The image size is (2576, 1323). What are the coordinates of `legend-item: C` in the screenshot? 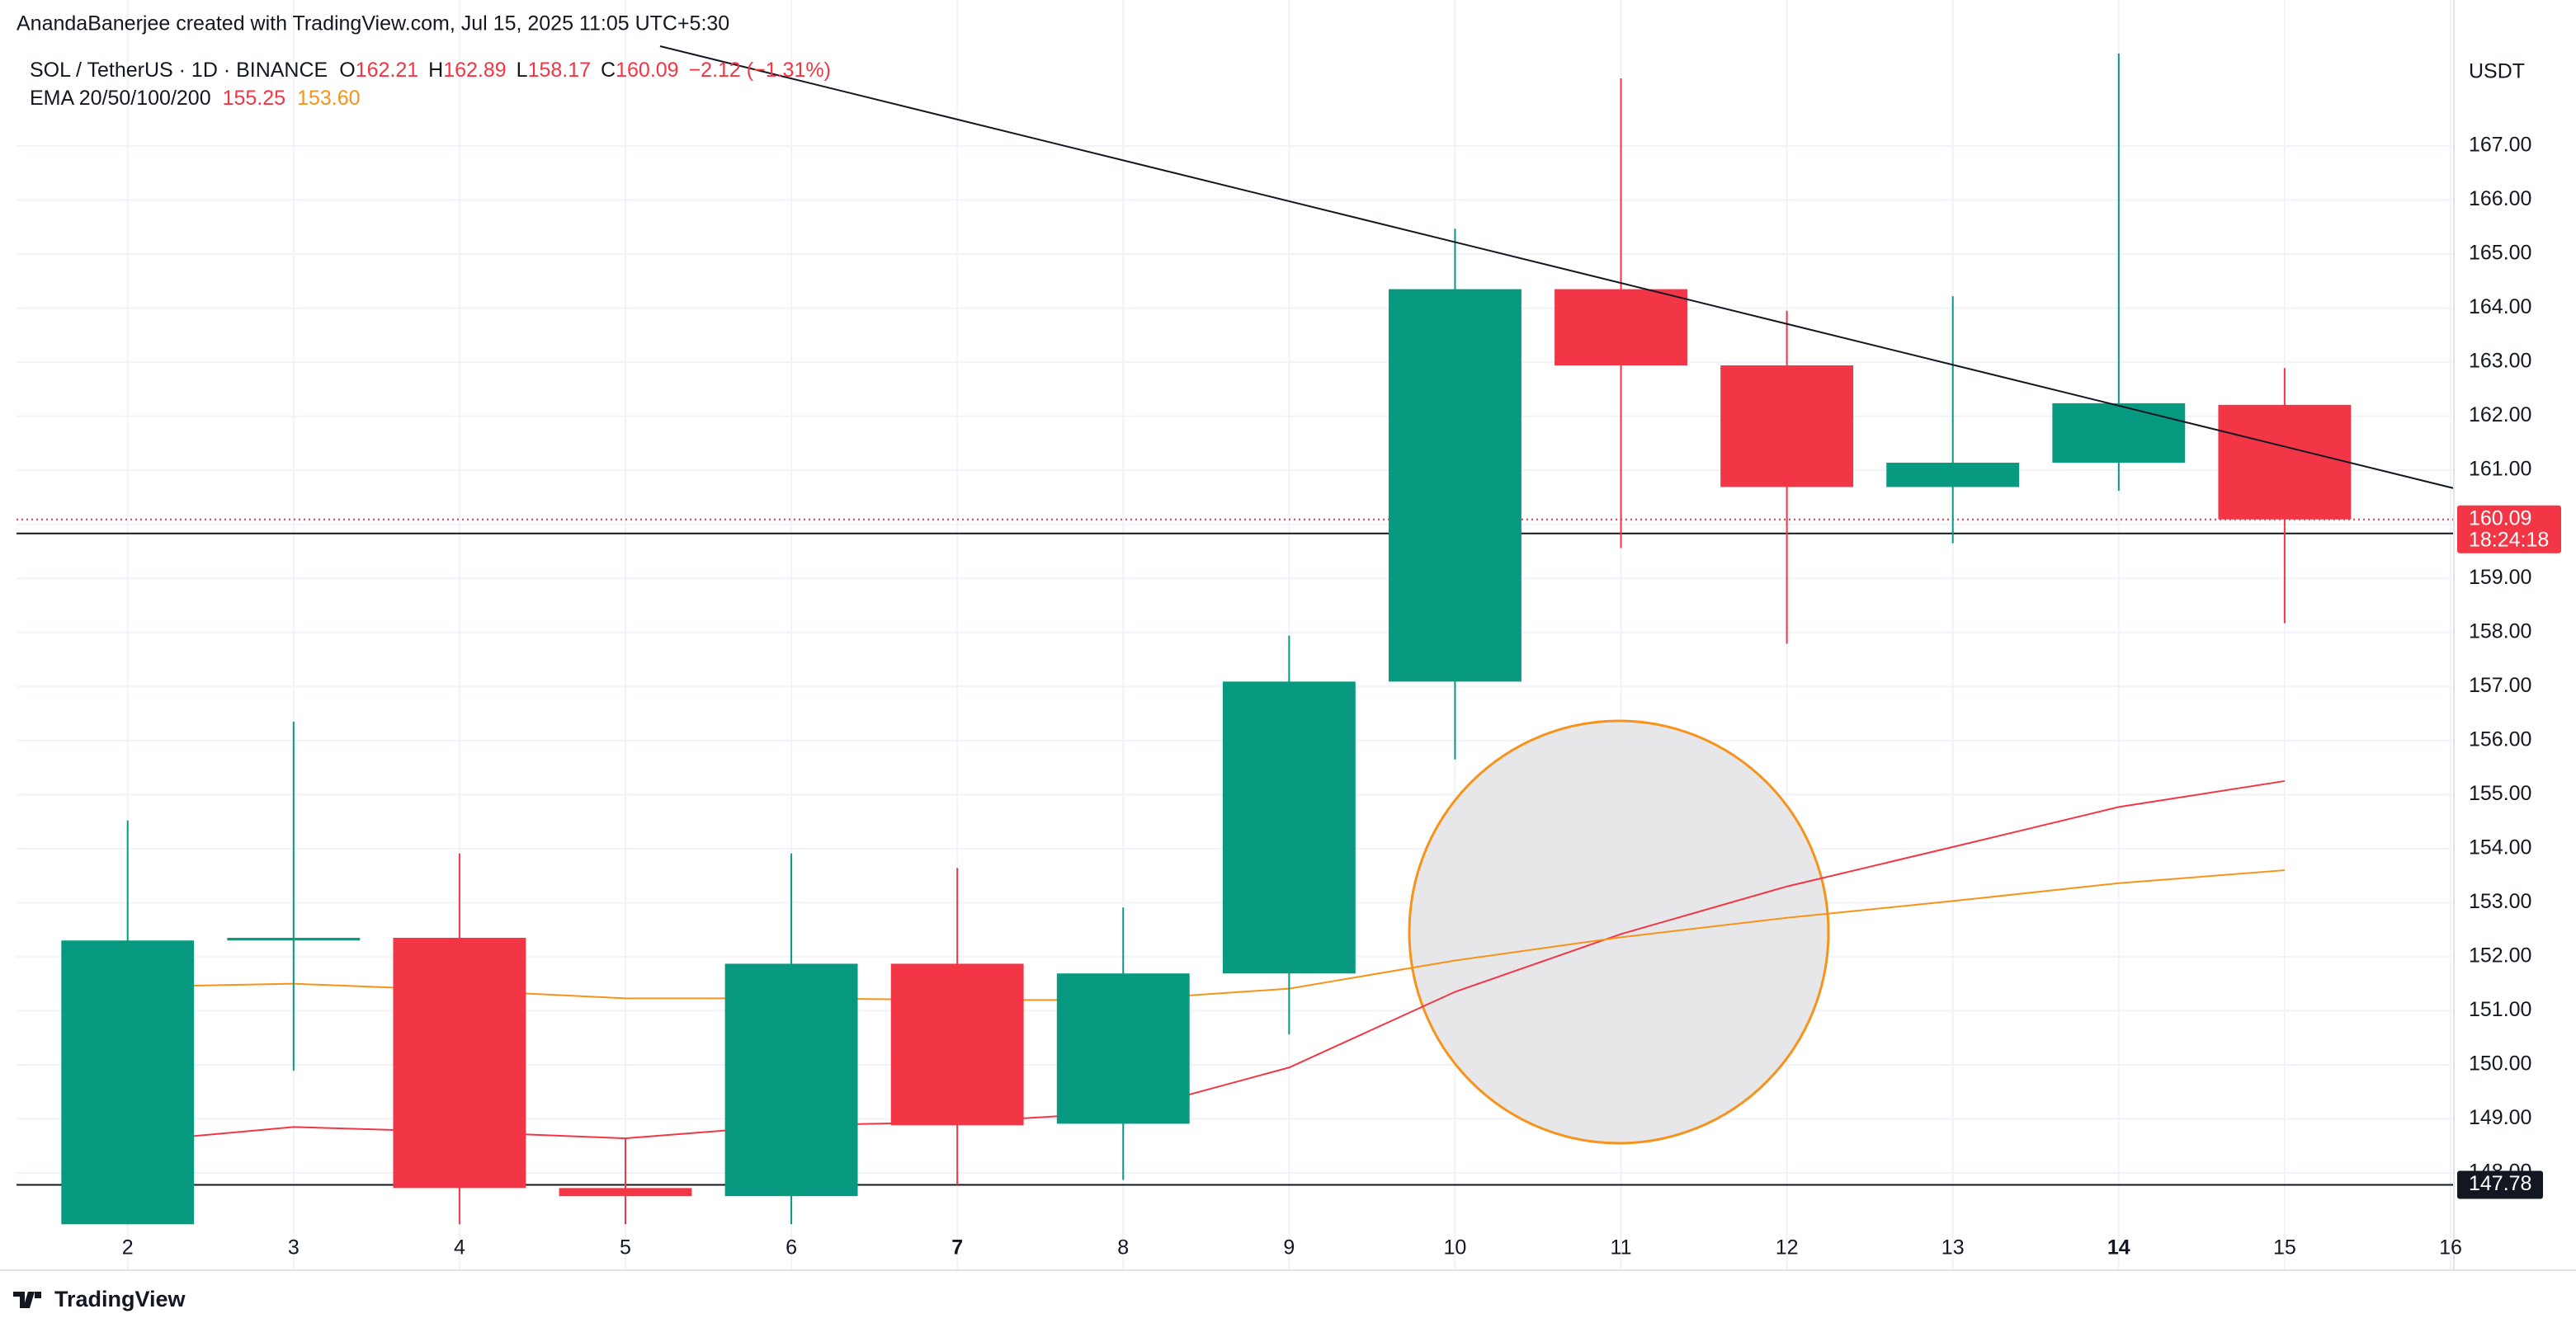 It's located at (608, 70).